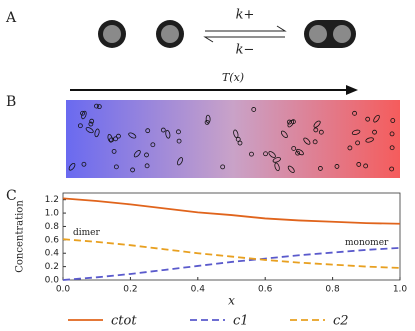  What do you see at coordinates (352, 90) in the screenshot?
I see `arrow-head` at bounding box center [352, 90].